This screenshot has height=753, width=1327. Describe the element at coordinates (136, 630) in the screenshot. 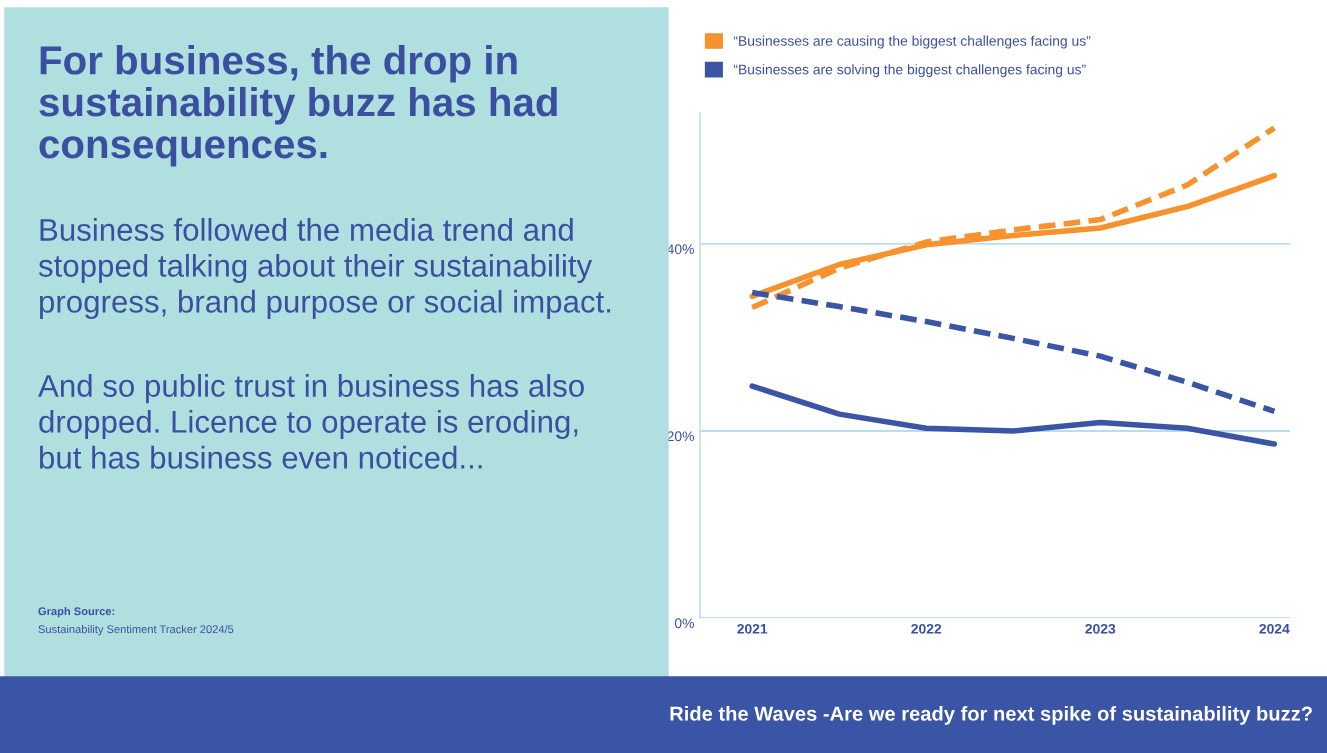

I see `text: Sustainability Sentiment Tracker 2024/5` at that location.